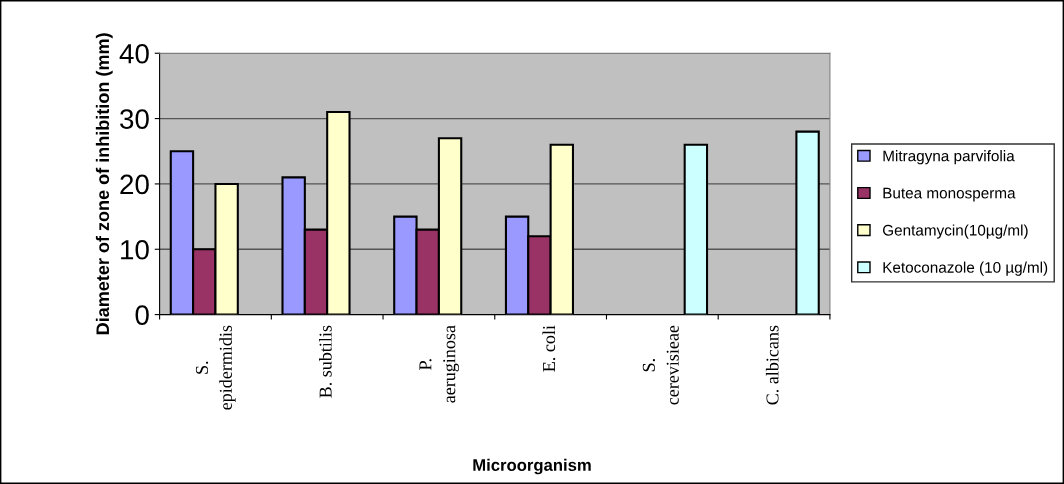  I want to click on legend-label: Mitragyna parvifolia, so click(949, 157).